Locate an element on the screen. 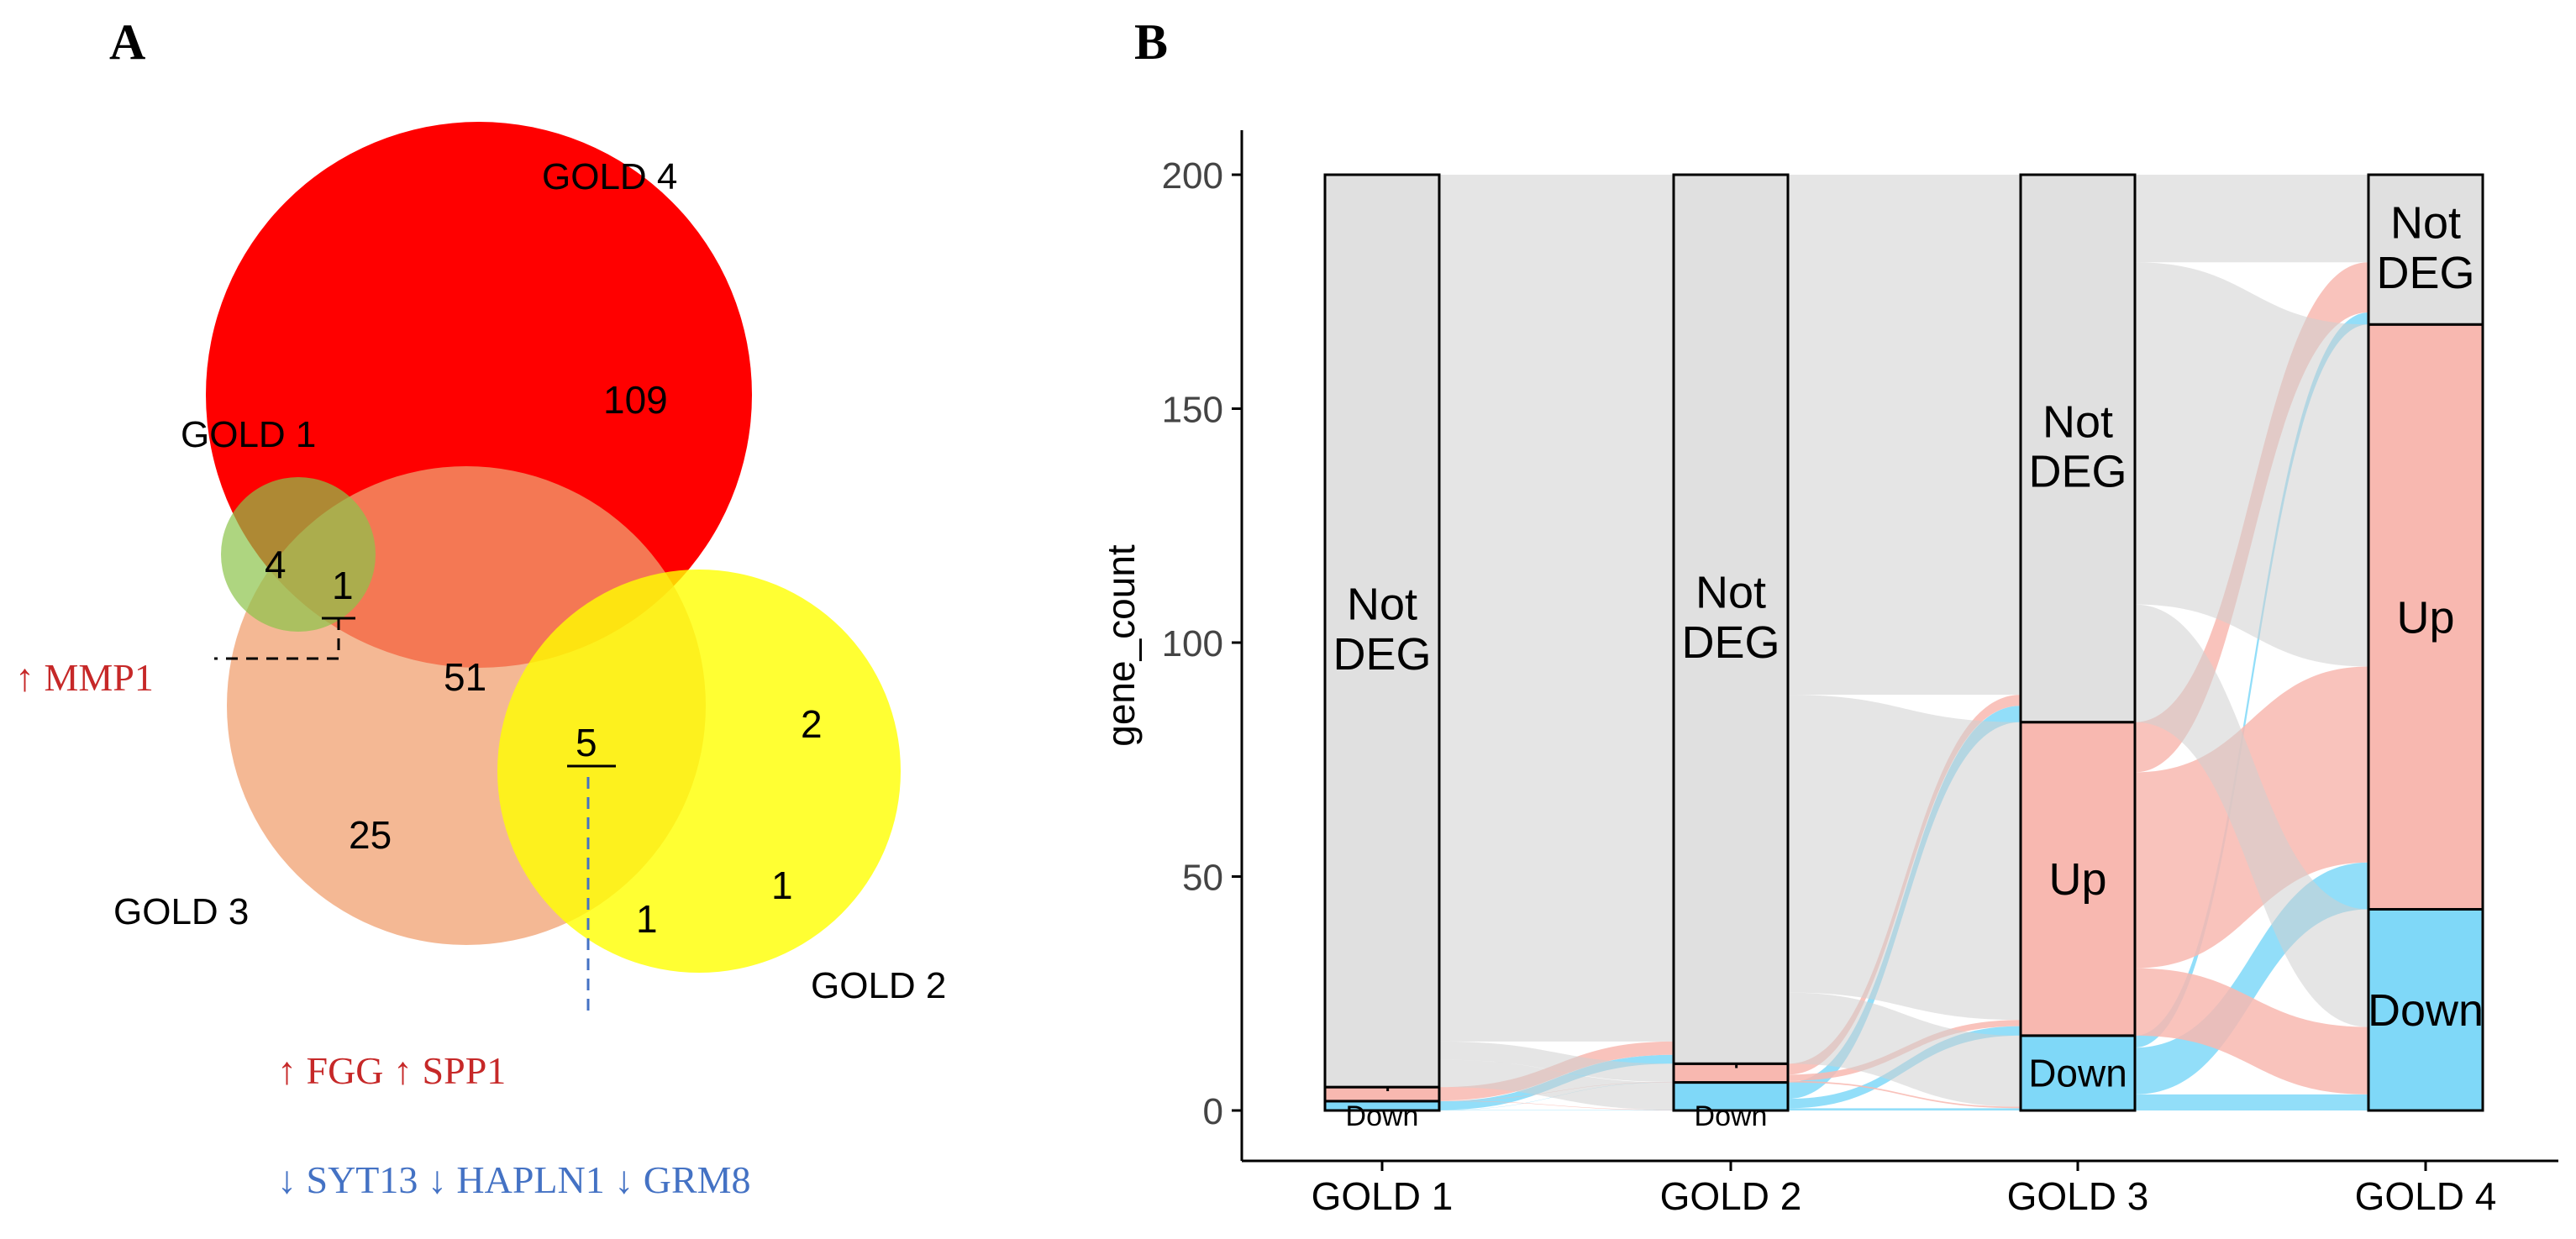 This screenshot has height=1239, width=2576. venn-count-gold3-only: 25 is located at coordinates (370, 835).